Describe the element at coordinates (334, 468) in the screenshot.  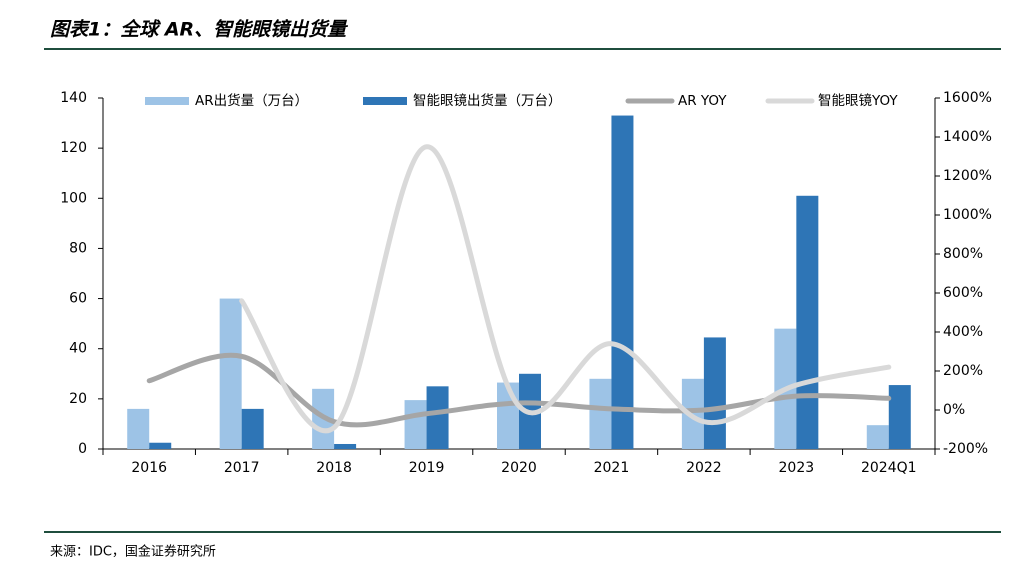
I see `x-tick-label: 2018` at that location.